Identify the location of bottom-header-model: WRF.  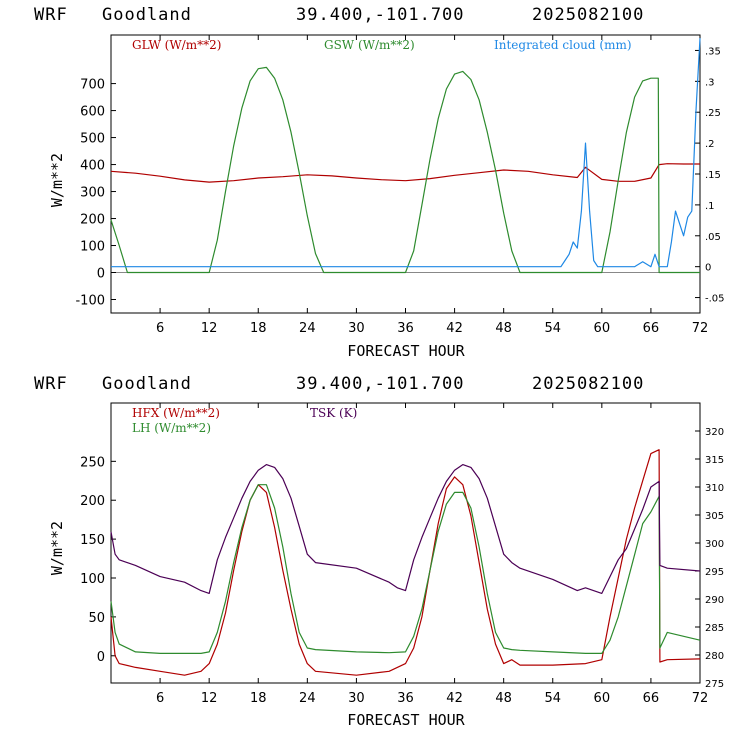
(51, 384).